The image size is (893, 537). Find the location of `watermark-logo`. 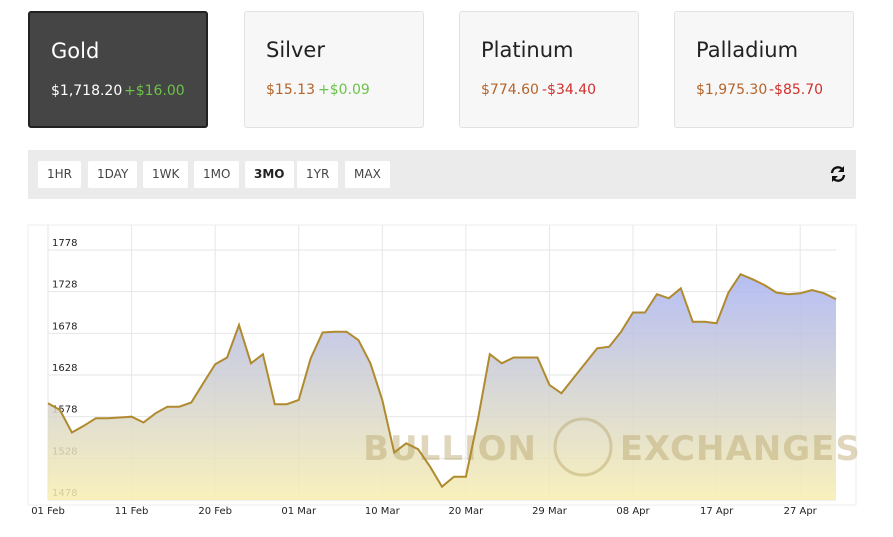

watermark-logo is located at coordinates (583, 447).